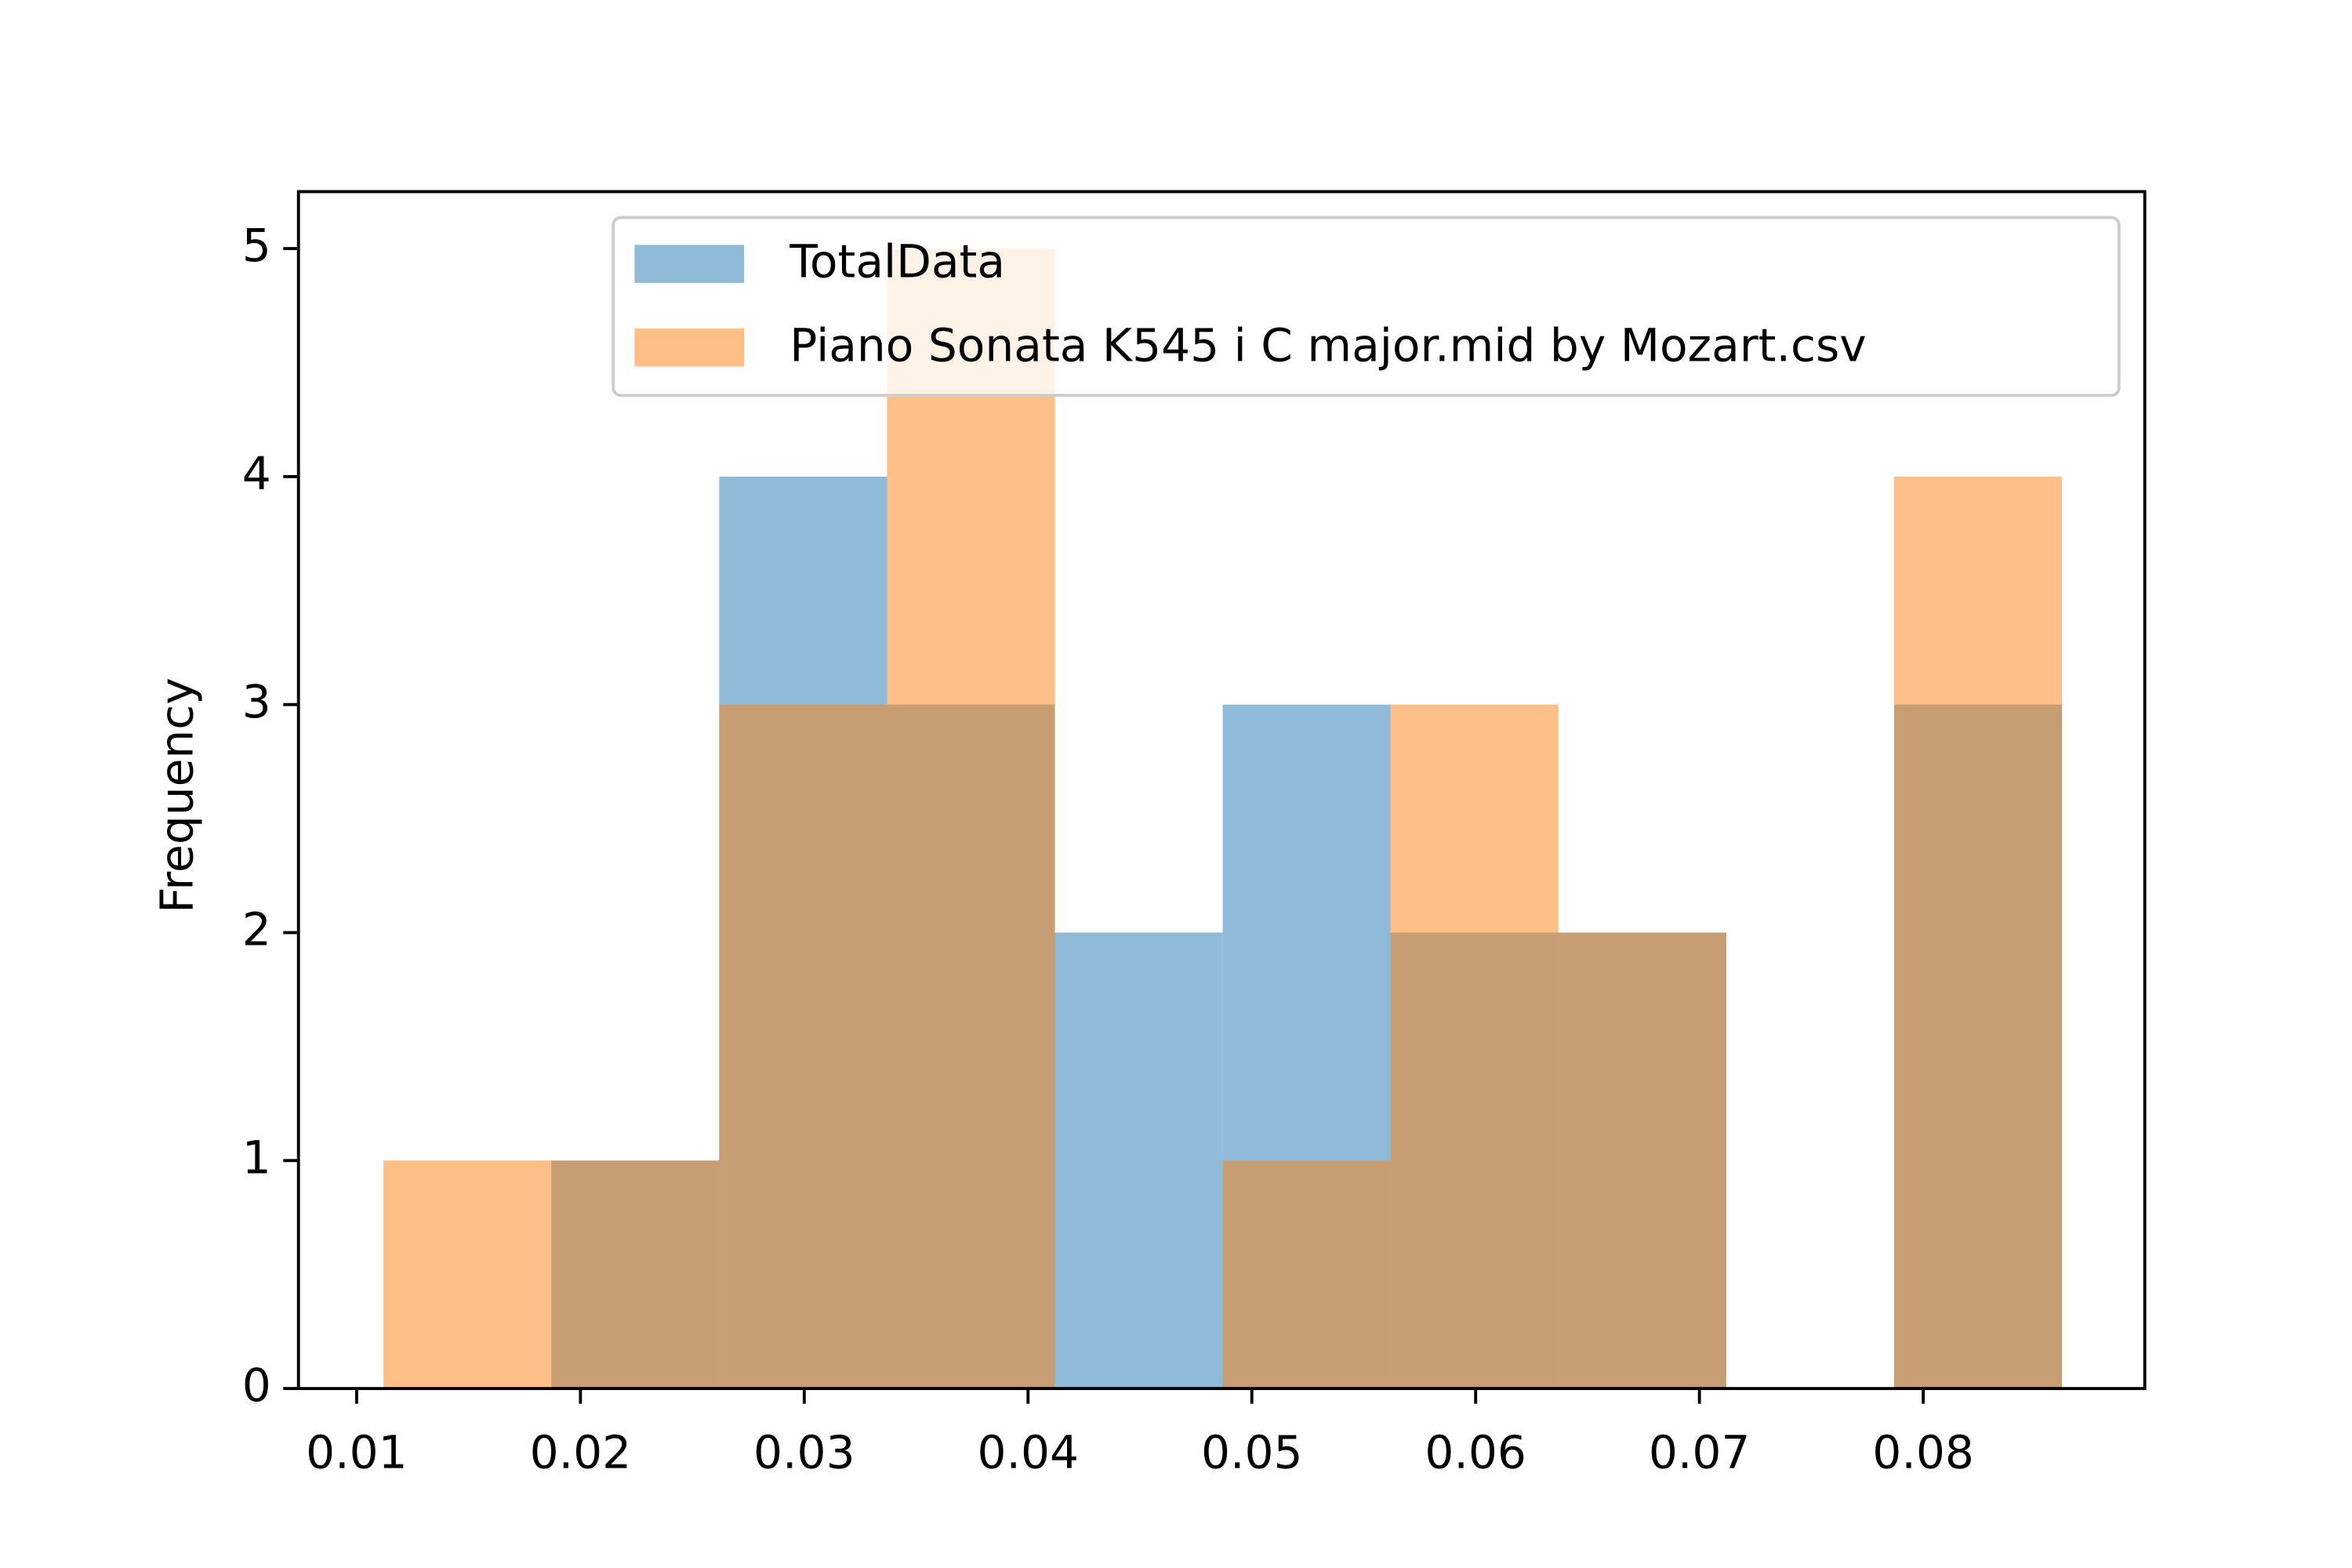 Image resolution: width=2352 pixels, height=1568 pixels. What do you see at coordinates (1252, 1452) in the screenshot?
I see `x-tick-label: 0.05` at bounding box center [1252, 1452].